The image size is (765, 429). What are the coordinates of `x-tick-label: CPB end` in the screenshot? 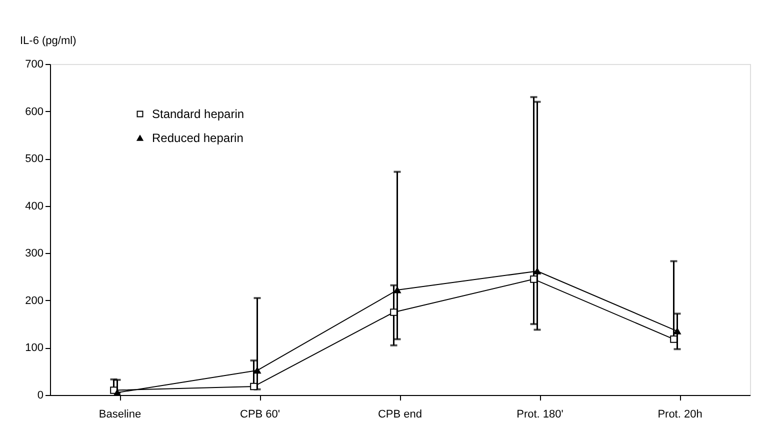 It's located at (400, 414).